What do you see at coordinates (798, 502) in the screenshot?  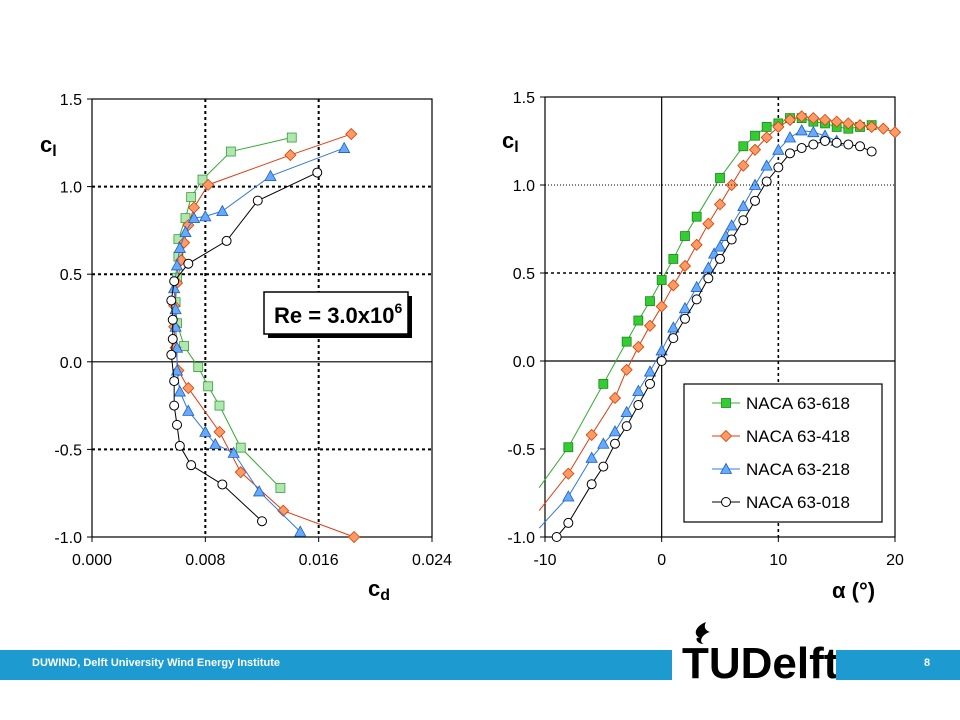 I see `legend-entry: NACA 63-018` at bounding box center [798, 502].